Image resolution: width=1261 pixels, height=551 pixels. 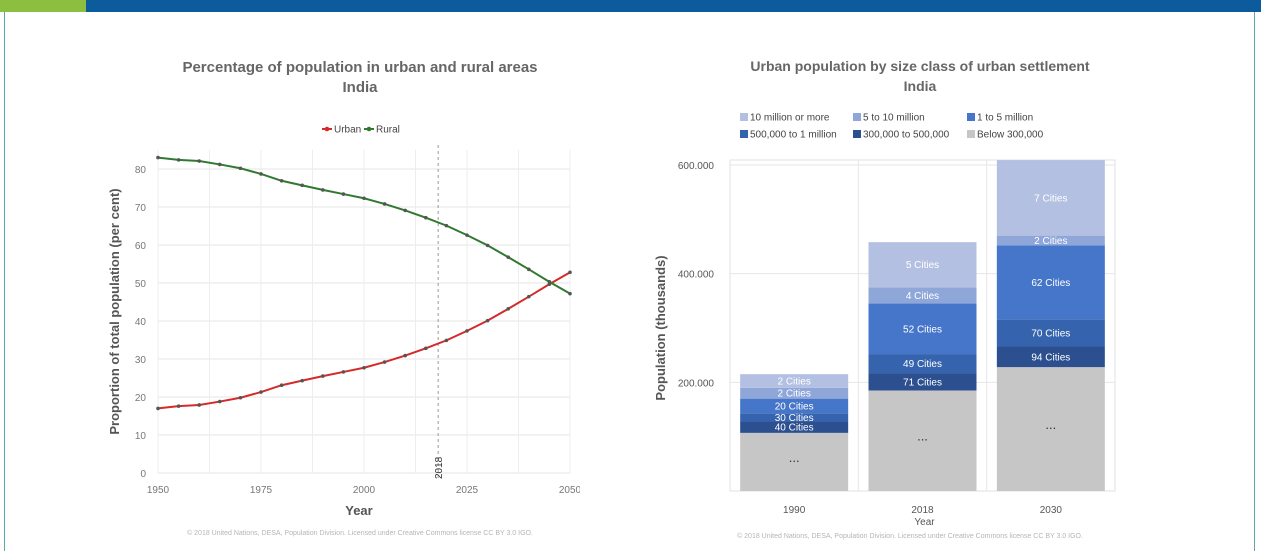 What do you see at coordinates (43, 6) in the screenshot?
I see `top-banner-accent` at bounding box center [43, 6].